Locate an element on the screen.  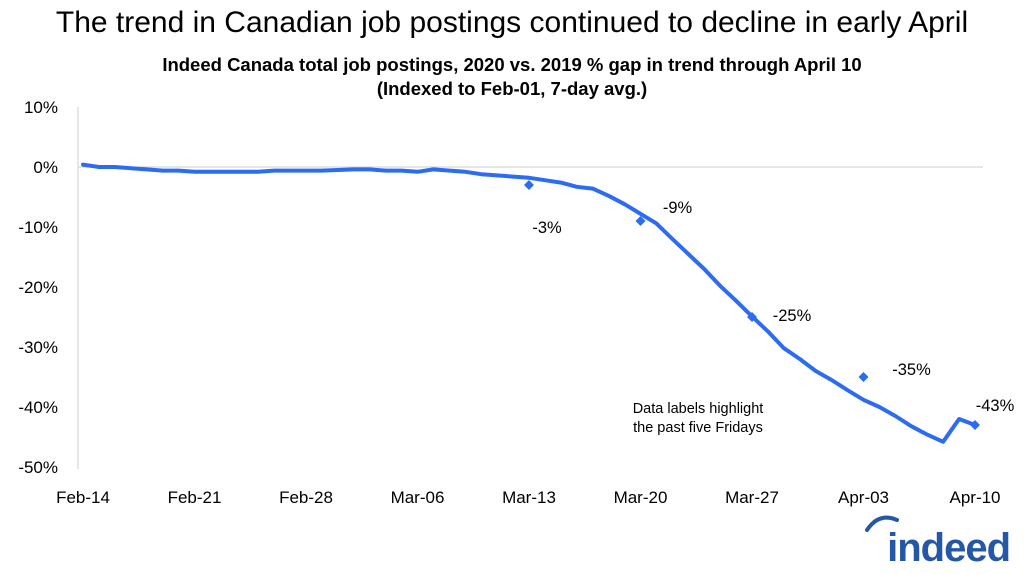
y-tick-label: -50% is located at coordinates (38, 467).